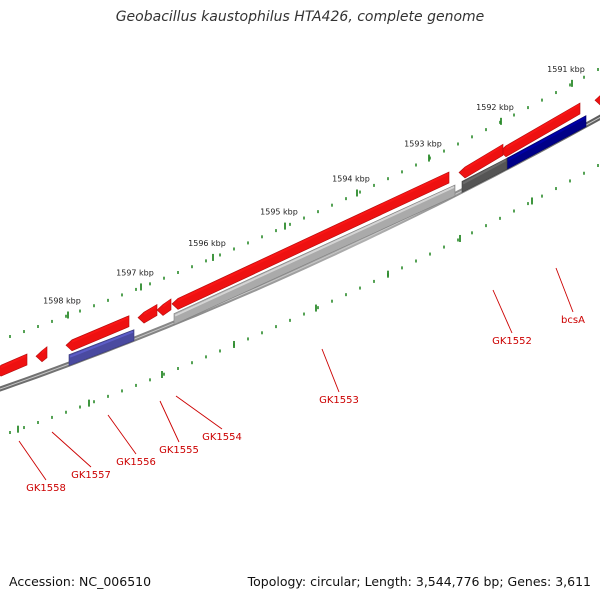 This screenshot has width=600, height=600. What do you see at coordinates (573, 320) in the screenshot?
I see `gene-label-bcsA: bcsA` at bounding box center [573, 320].